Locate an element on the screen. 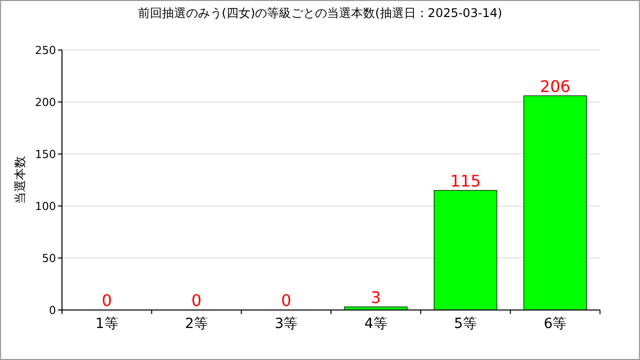  data-label: 115 is located at coordinates (465, 180).